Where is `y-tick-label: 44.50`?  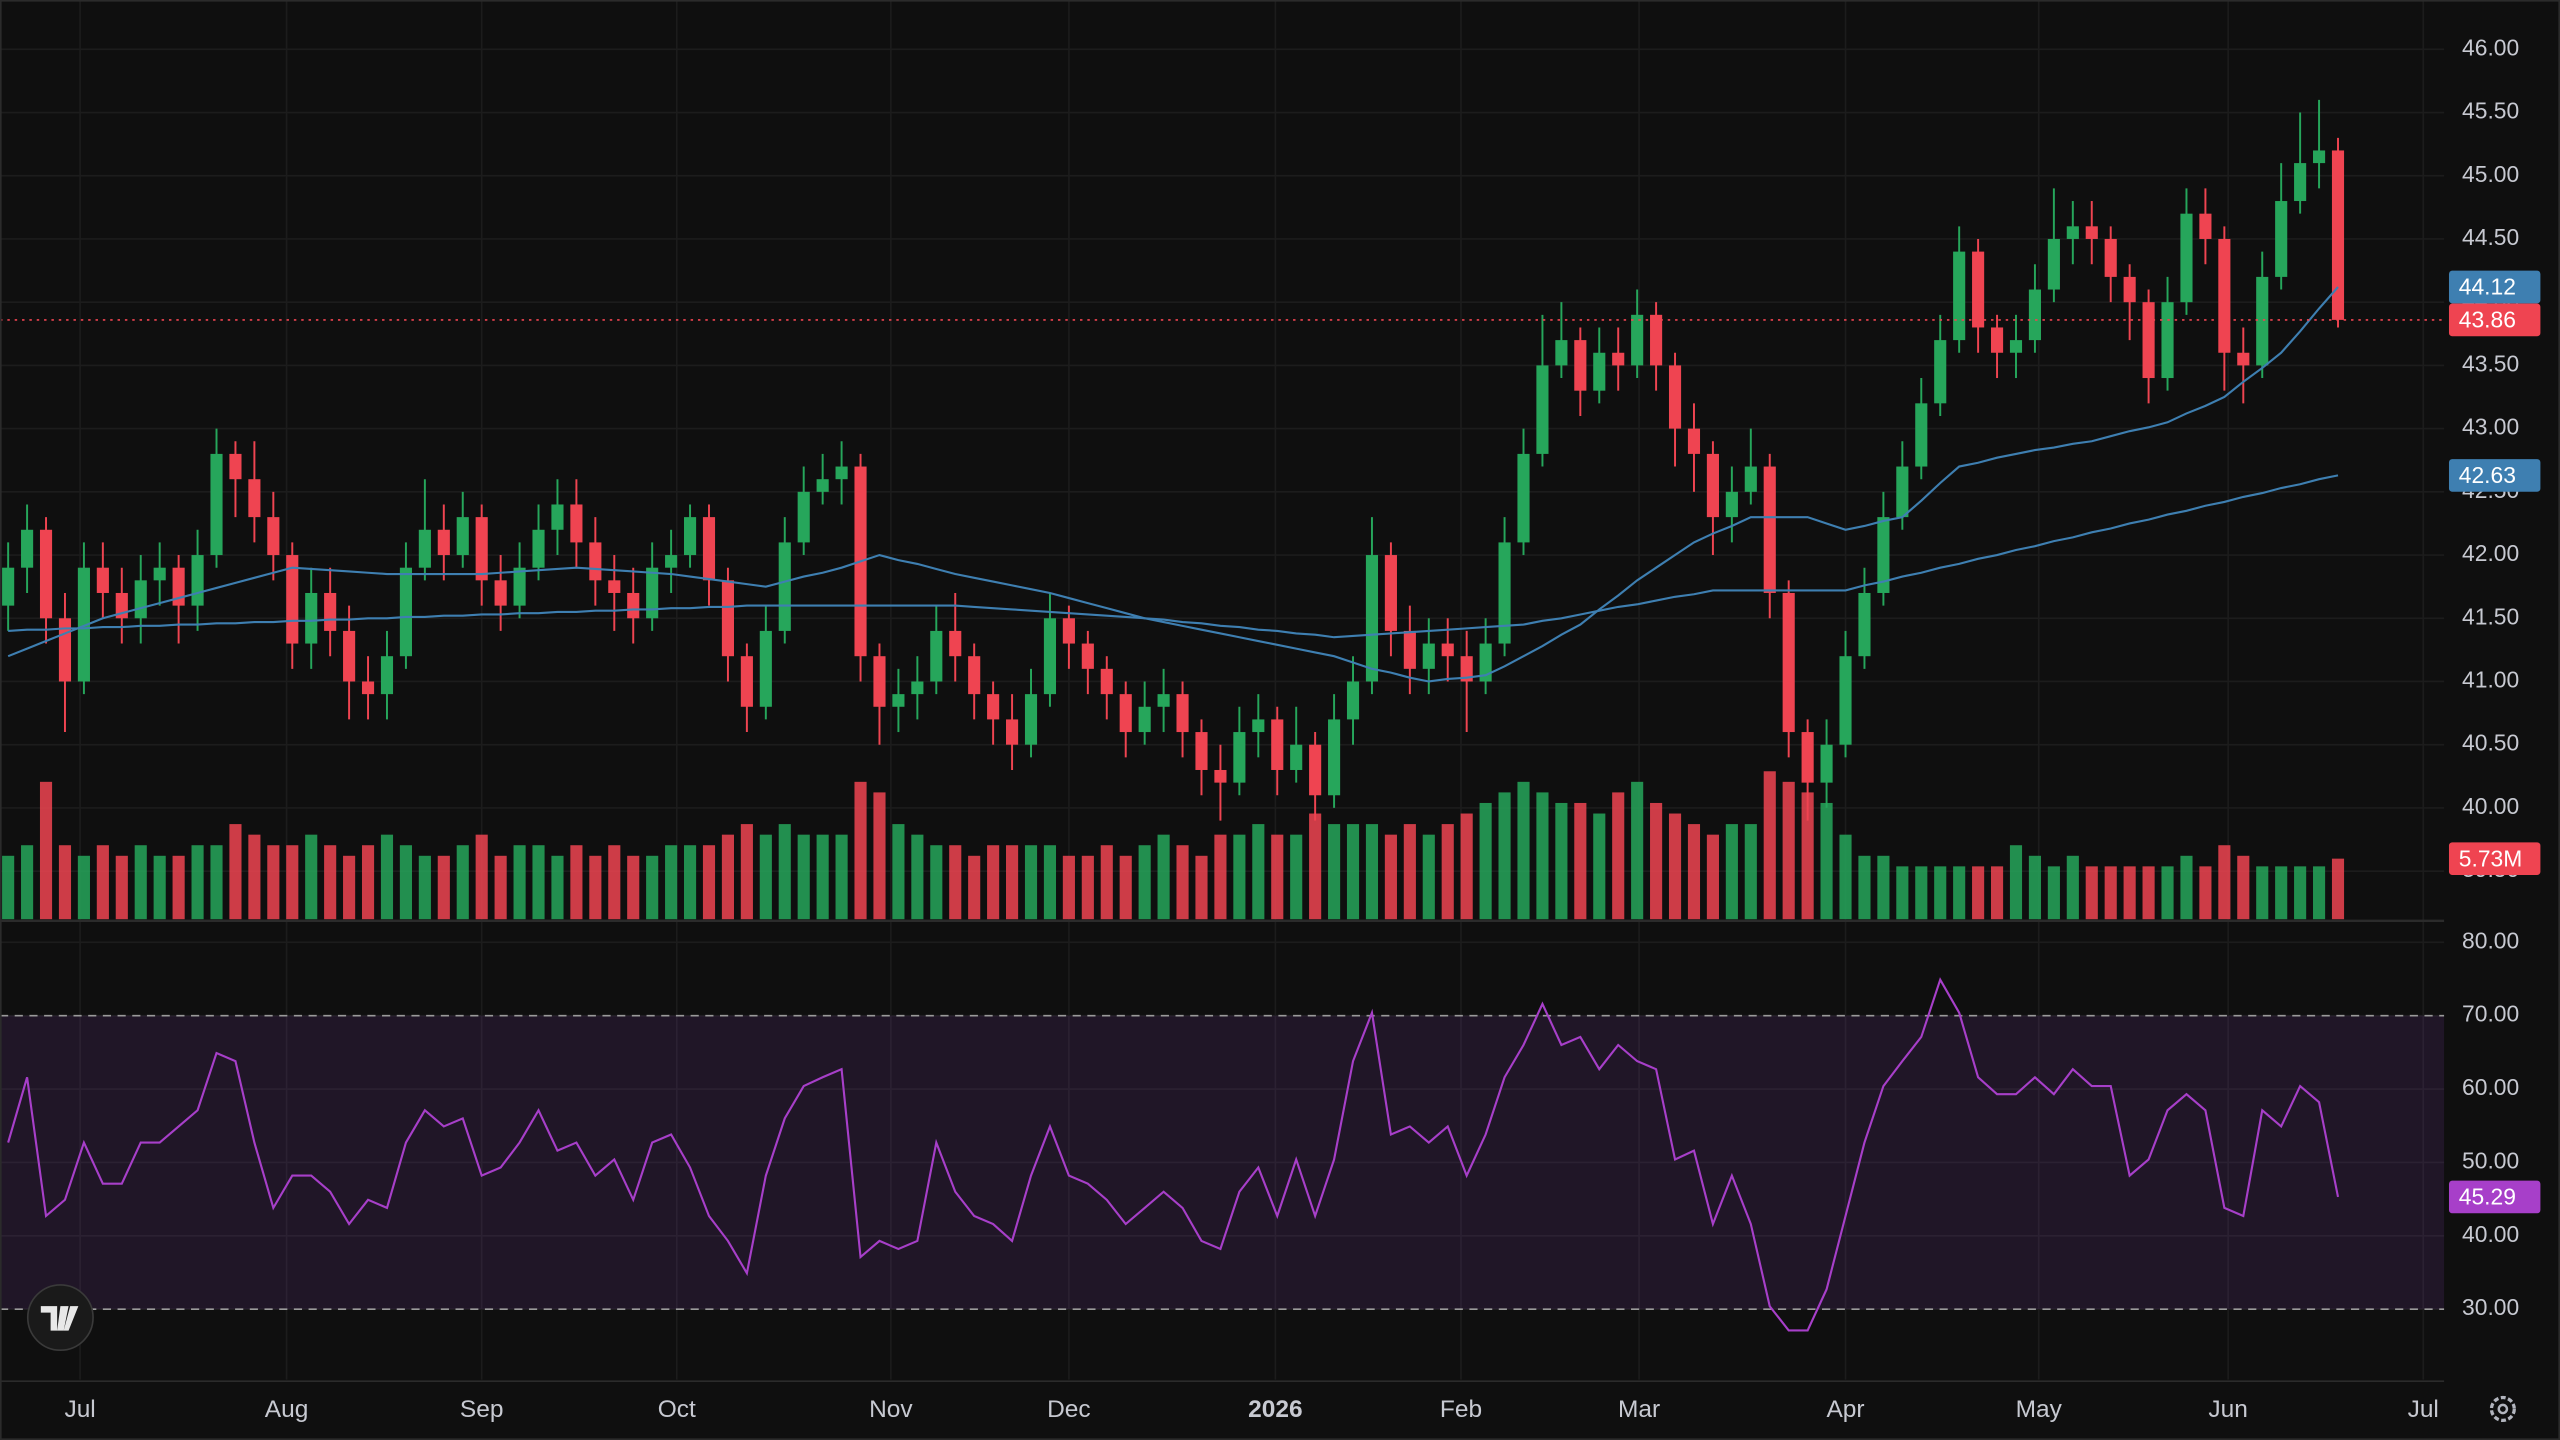
y-tick-label: 44.50 is located at coordinates (2490, 237).